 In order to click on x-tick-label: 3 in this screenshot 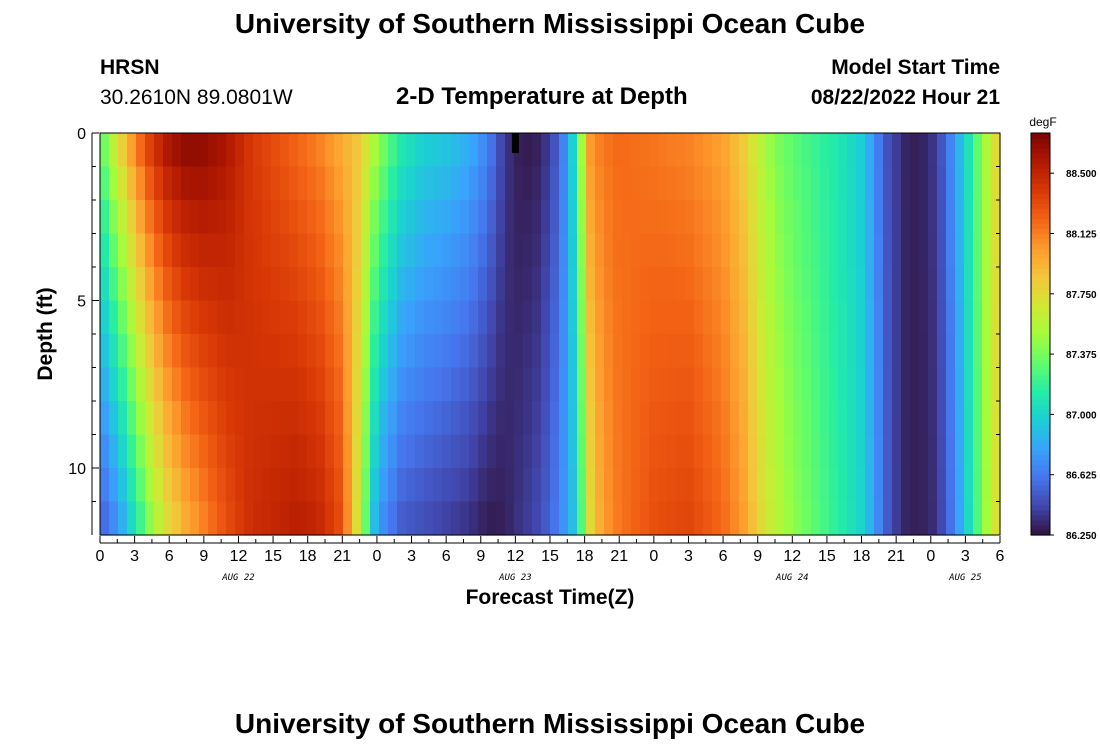, I will do `click(134, 556)`.